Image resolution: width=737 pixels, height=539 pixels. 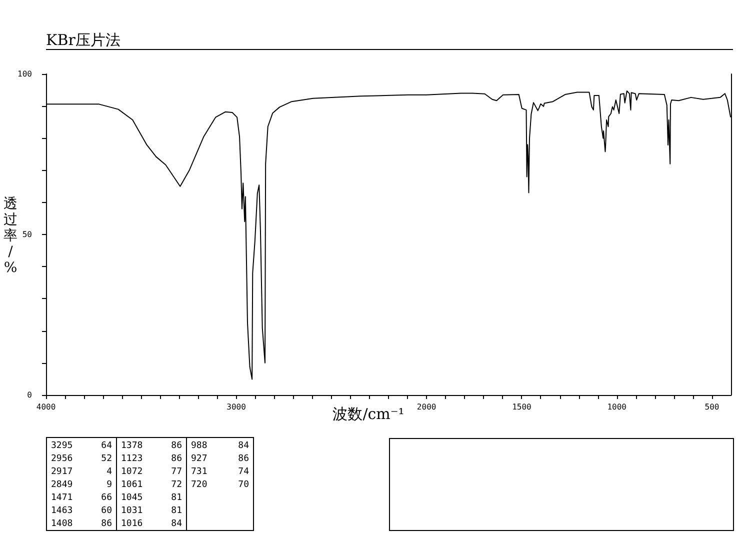 I want to click on x-tick-label: 3000, so click(x=236, y=407).